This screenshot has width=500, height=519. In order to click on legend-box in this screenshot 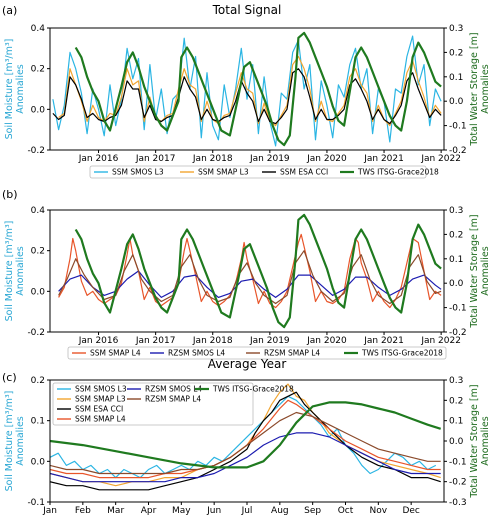, I will do `click(153, 404)`.